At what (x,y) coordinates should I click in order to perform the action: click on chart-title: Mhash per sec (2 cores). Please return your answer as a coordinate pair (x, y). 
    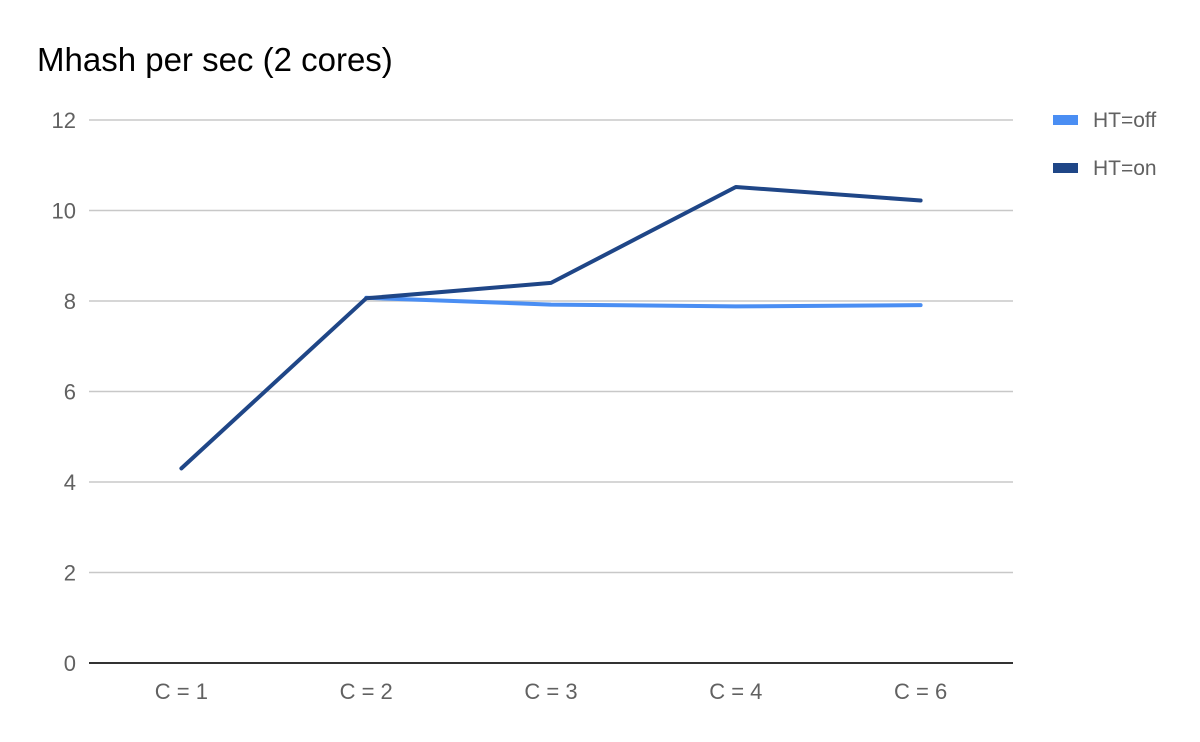
    Looking at the image, I should click on (215, 59).